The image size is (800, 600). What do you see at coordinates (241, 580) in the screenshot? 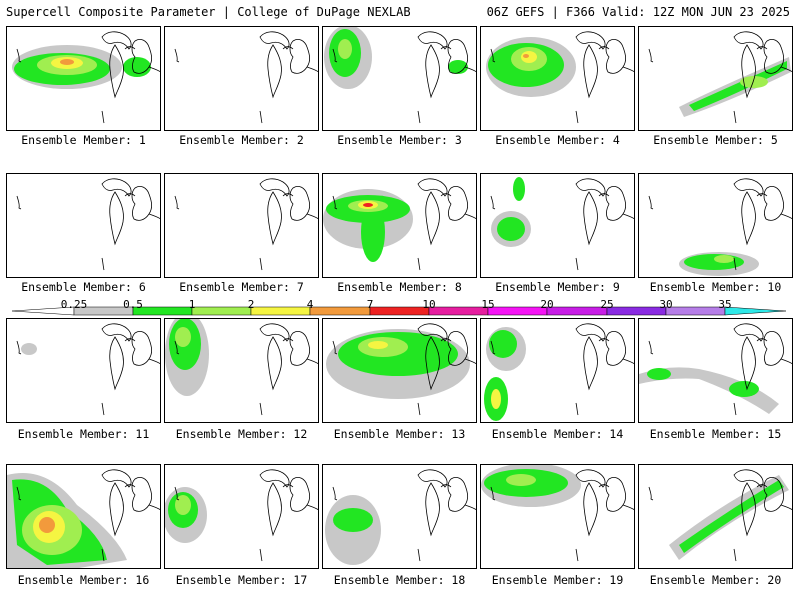
I see `ensemble-member-label: Ensemble Member: 17` at bounding box center [241, 580].